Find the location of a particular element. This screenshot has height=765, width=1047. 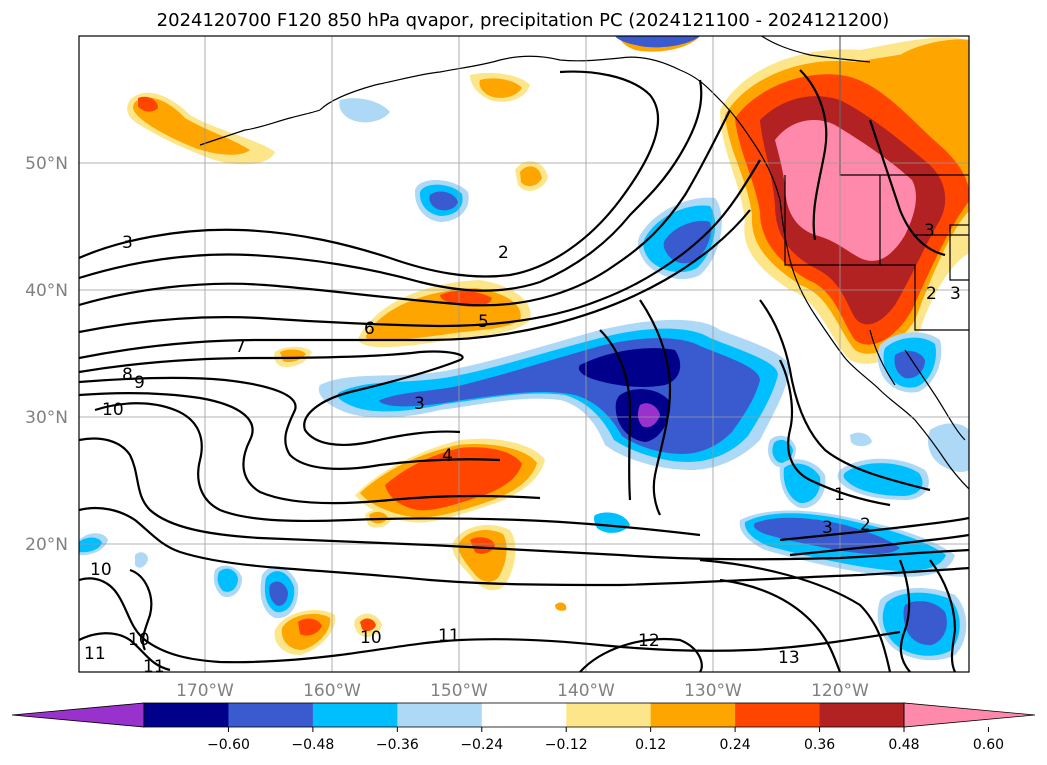

colorbar-tick-label: −0.12 is located at coordinates (566, 745).